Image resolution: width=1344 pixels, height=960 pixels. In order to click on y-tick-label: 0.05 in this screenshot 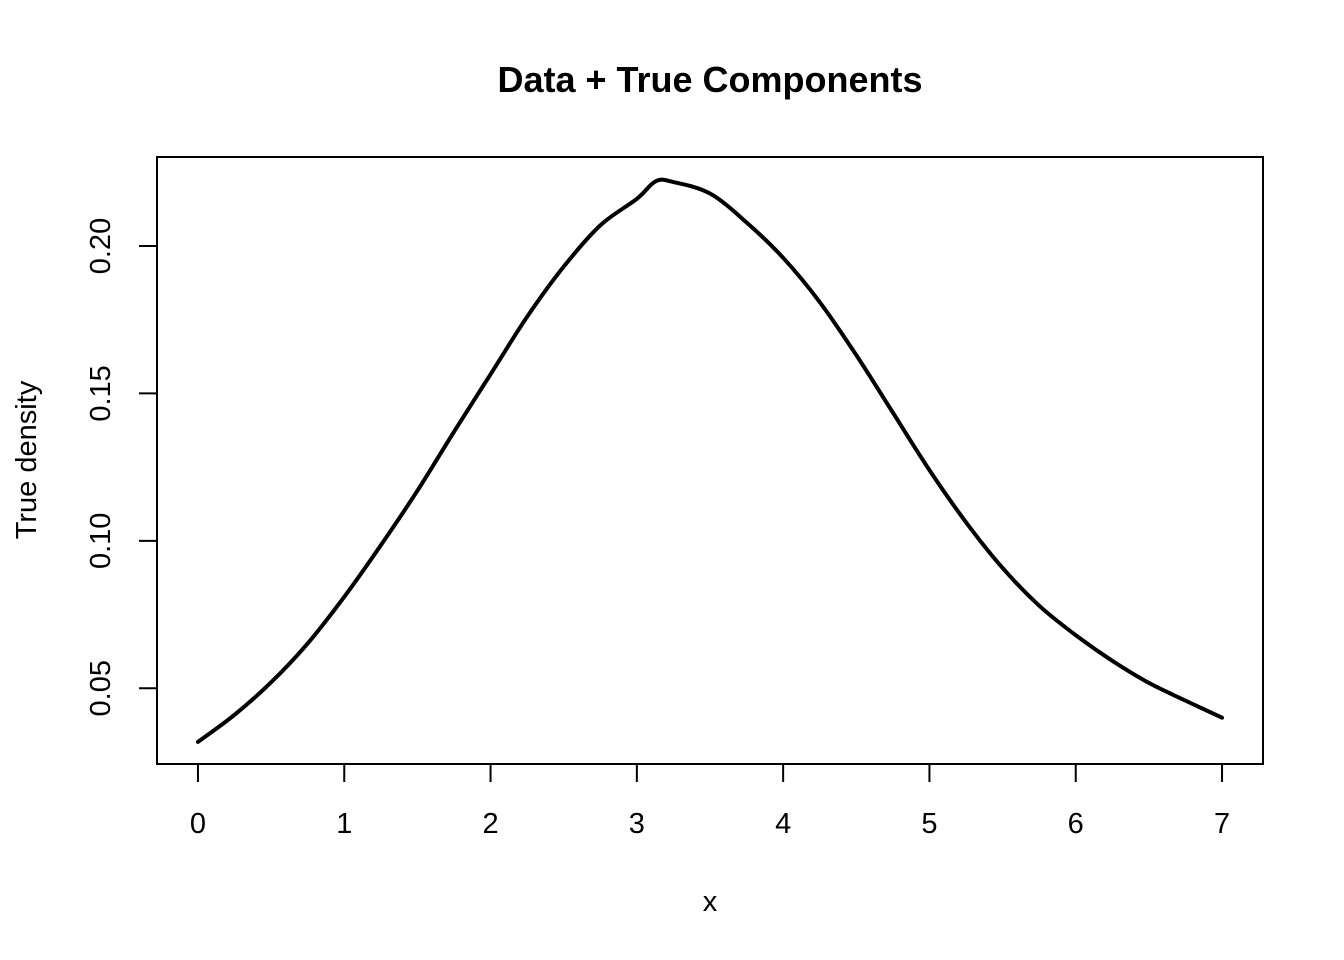, I will do `click(101, 688)`.